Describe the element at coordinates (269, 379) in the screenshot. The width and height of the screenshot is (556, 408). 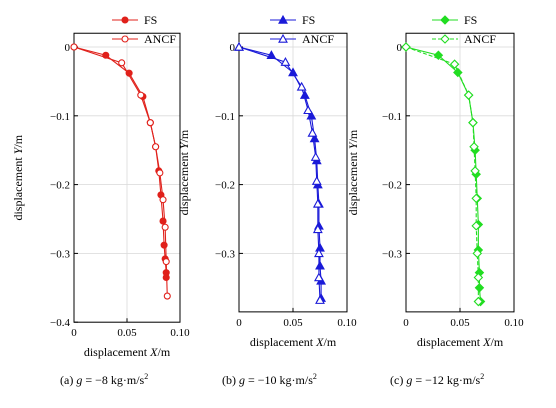
I see `panel-caption: (b) g = −10 kg·m/s2` at that location.